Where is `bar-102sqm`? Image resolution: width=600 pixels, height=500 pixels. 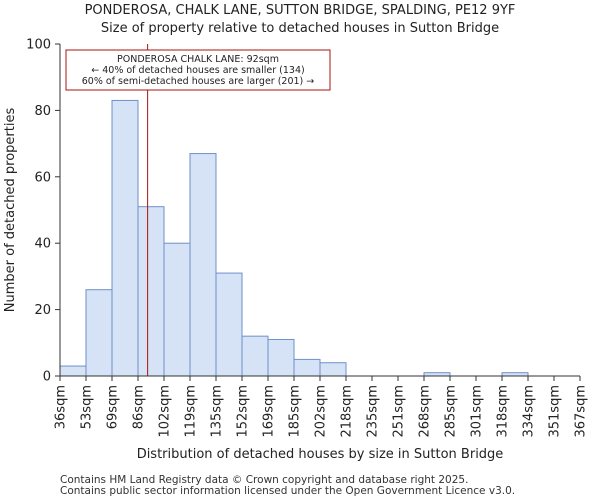
bar-102sqm is located at coordinates (177, 309).